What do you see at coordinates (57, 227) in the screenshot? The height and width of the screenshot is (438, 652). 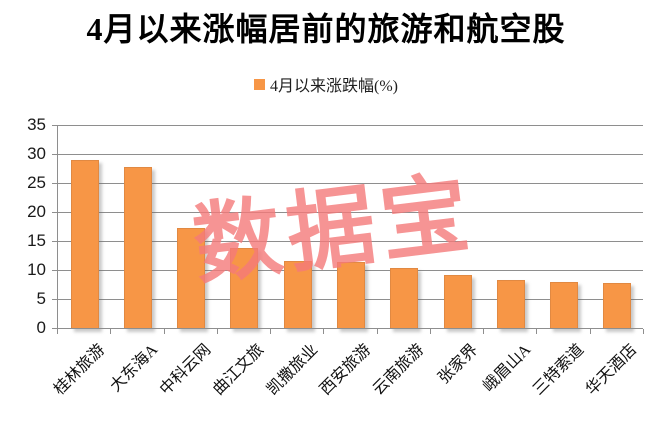 I see `y-axis-line` at bounding box center [57, 227].